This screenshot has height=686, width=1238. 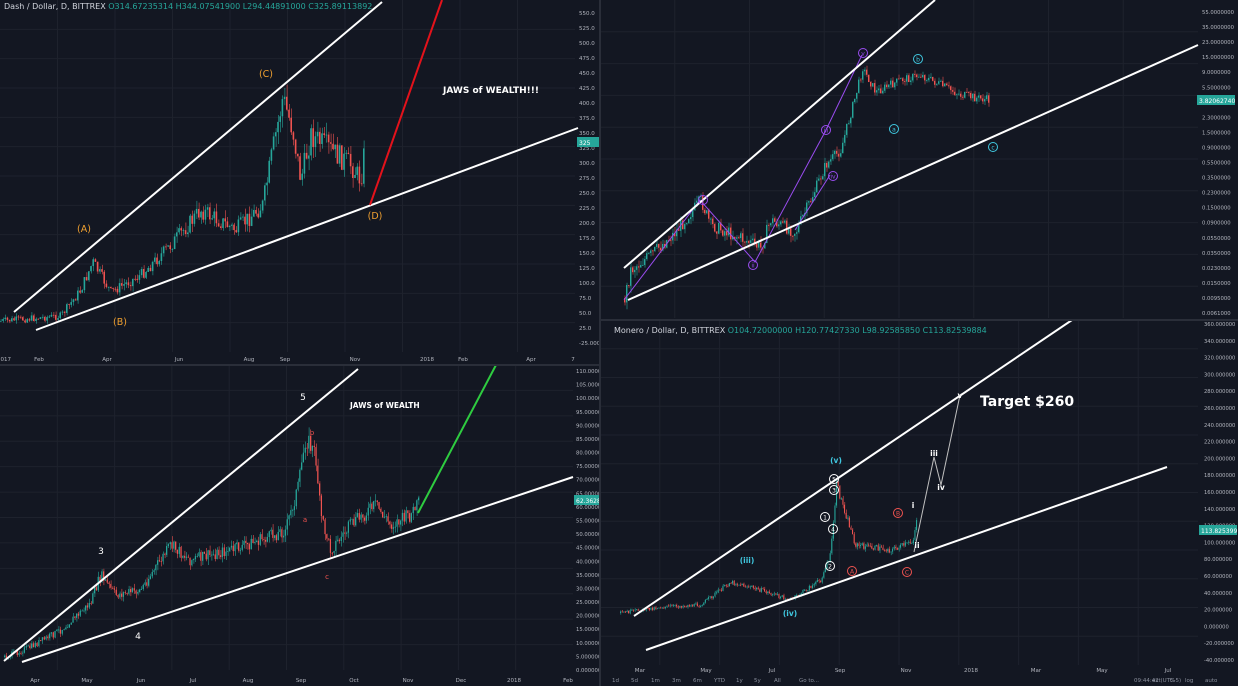 I want to click on wealth-wave-label: 4, so click(x=138, y=637).